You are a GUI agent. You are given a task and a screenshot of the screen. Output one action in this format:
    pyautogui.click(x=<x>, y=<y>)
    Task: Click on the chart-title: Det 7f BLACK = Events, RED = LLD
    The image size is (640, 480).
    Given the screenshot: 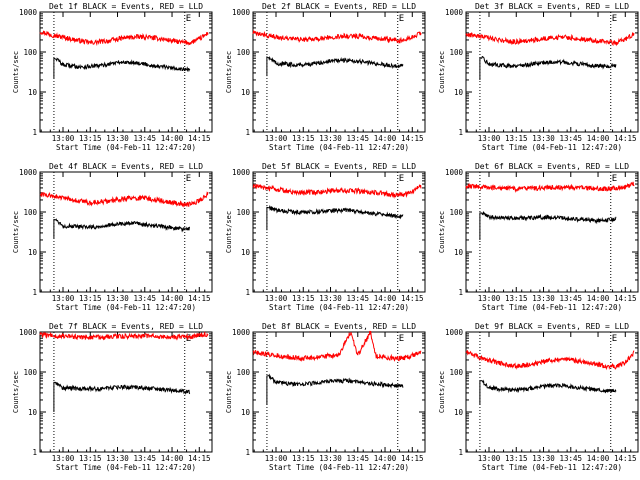 What is the action you would take?
    pyautogui.click(x=126, y=326)
    